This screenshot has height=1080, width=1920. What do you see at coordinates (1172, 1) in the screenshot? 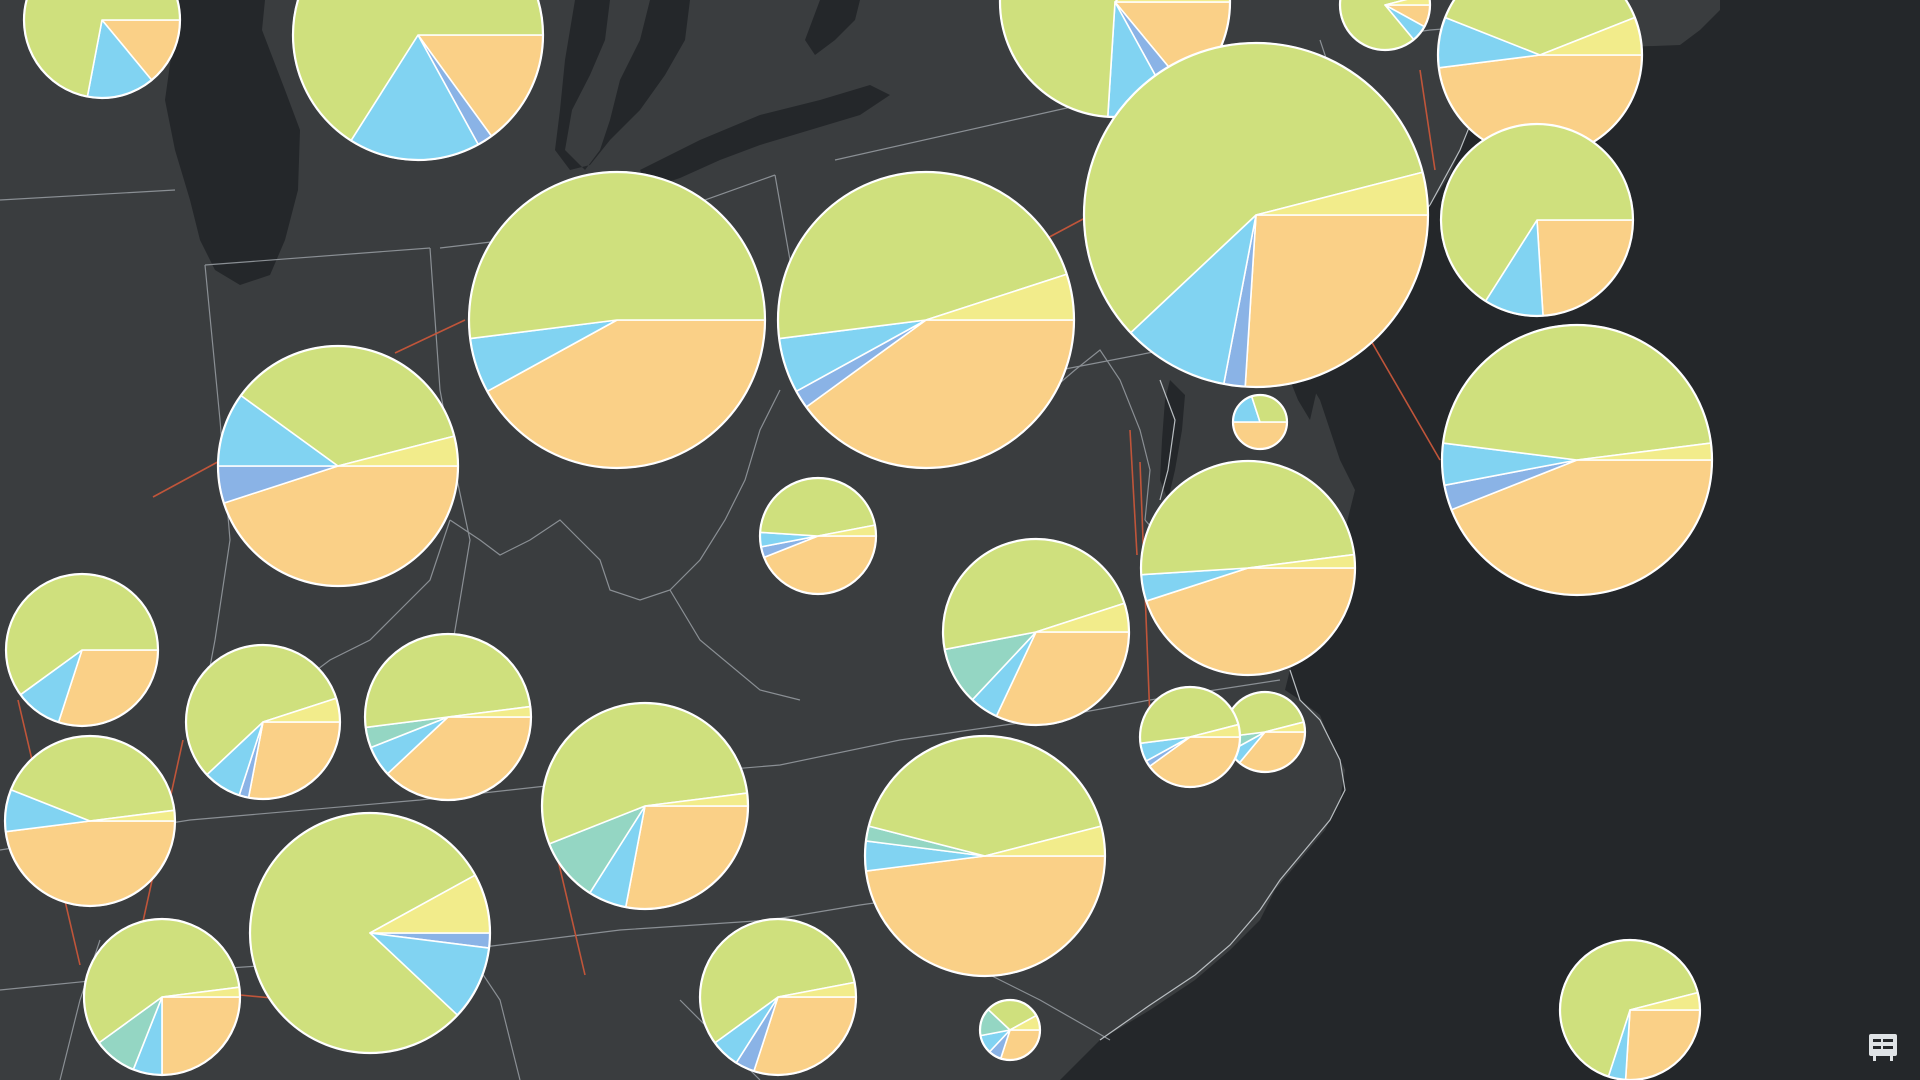
I see `pie-slice-yellow` at bounding box center [1172, 1].